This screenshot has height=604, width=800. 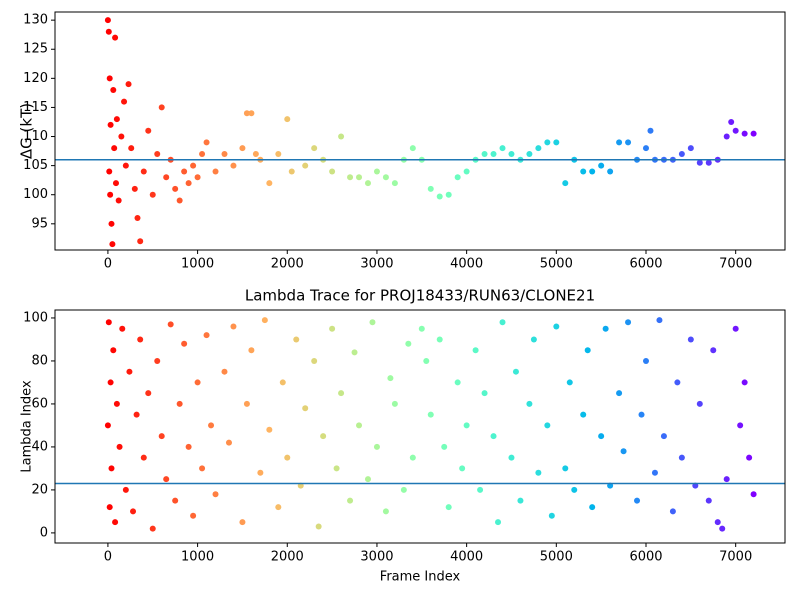 I want to click on y-tick-label: 110, so click(x=35, y=136).